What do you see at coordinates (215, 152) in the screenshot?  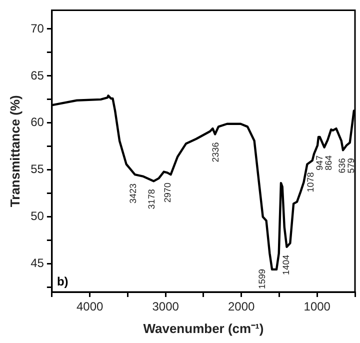 I see `annotation: 2336` at bounding box center [215, 152].